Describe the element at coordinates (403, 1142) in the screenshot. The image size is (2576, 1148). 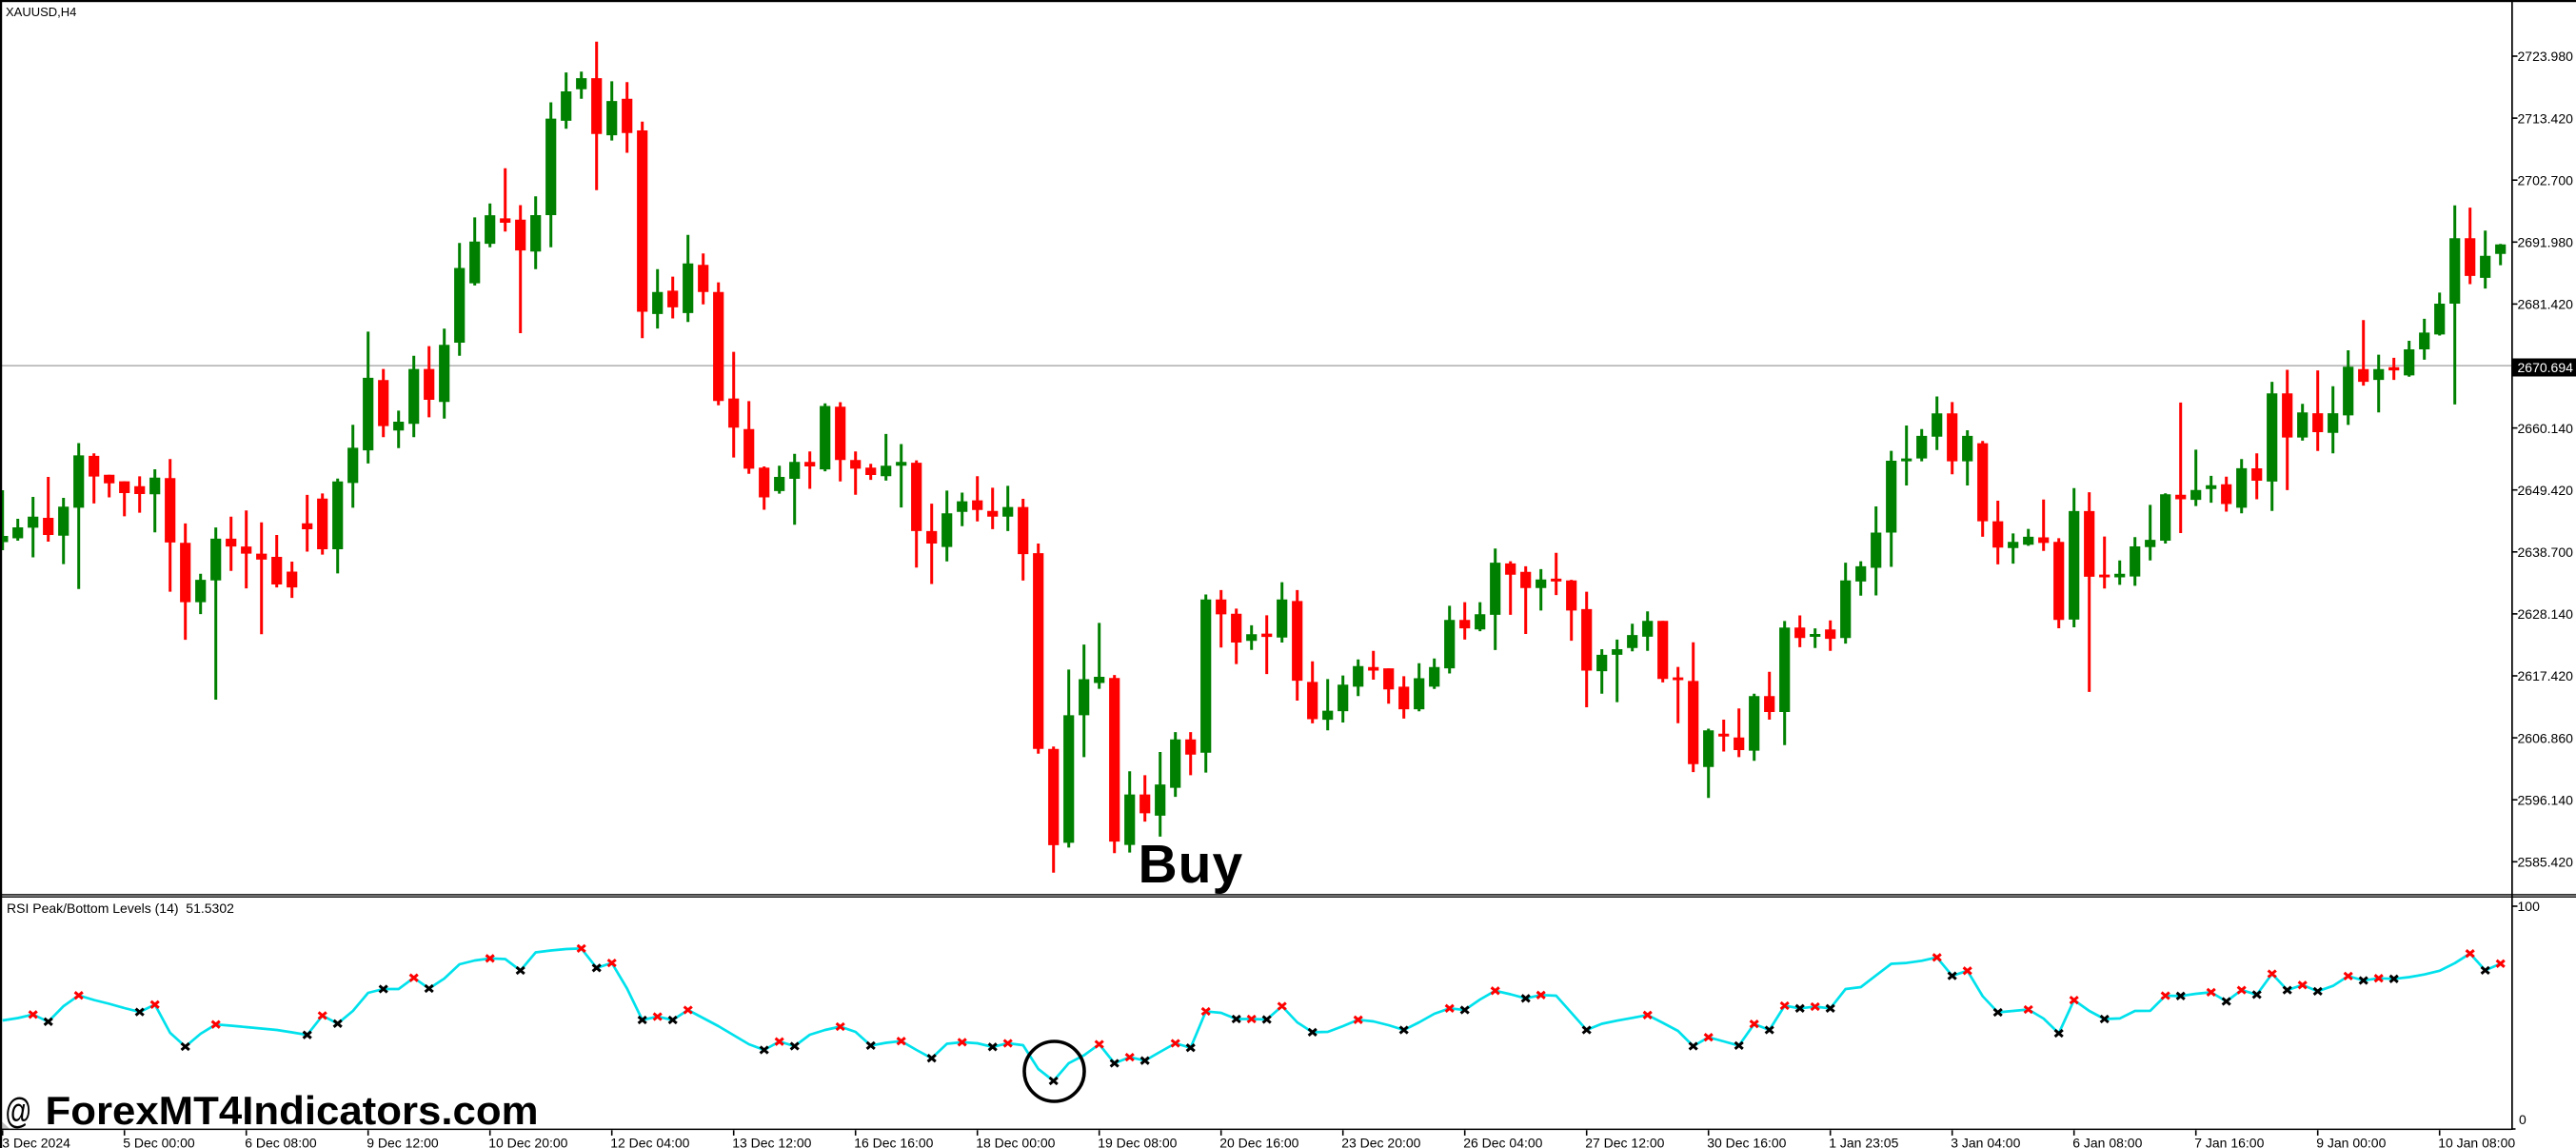
I see `svg-text: 9 Dec 12:00` at that location.